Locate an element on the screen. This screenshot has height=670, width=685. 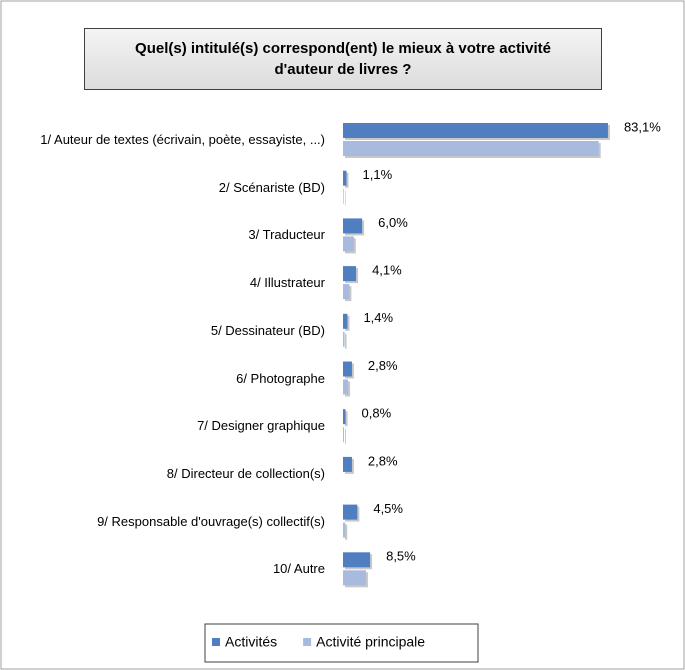
legend-label: Activité principale is located at coordinates (370, 642).